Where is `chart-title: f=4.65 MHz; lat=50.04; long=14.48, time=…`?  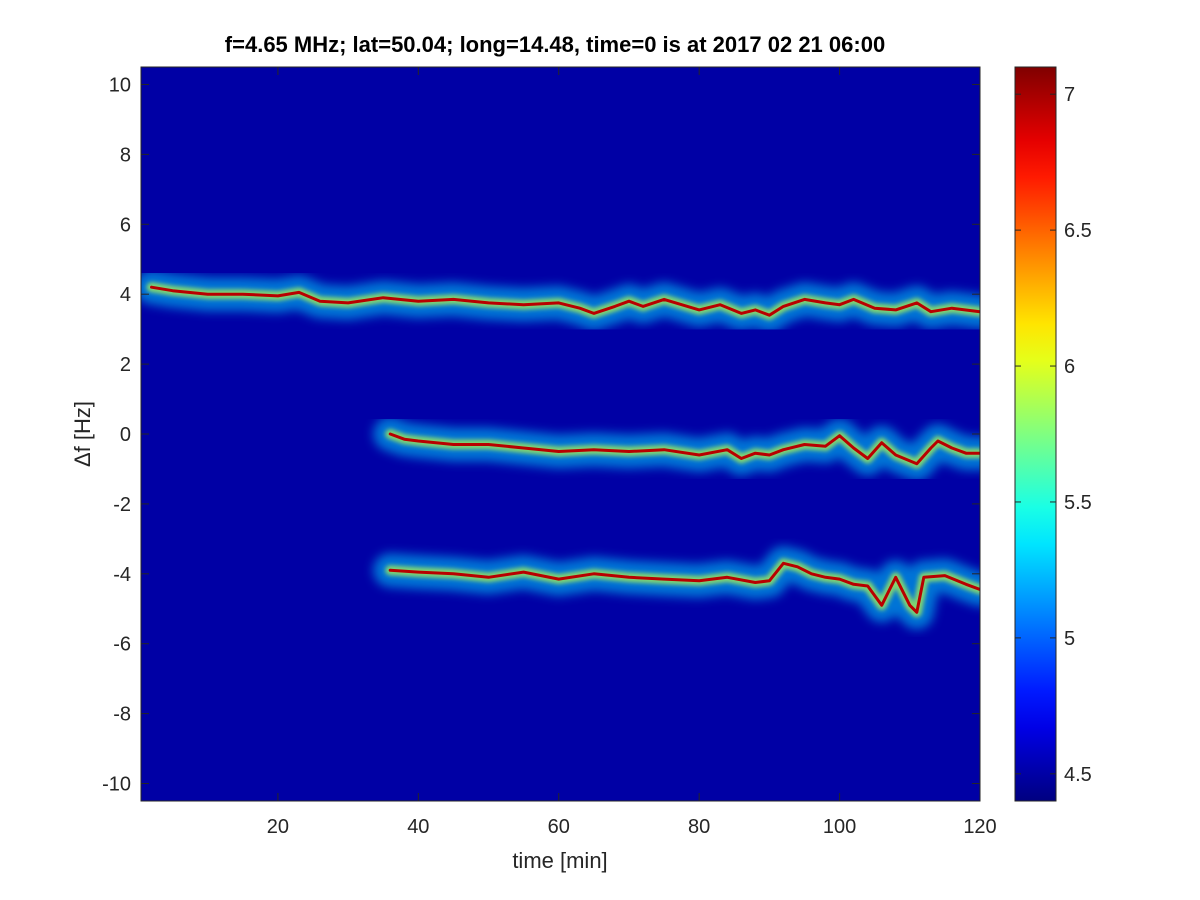
chart-title: f=4.65 MHz; lat=50.04; long=14.48, time=… is located at coordinates (555, 44).